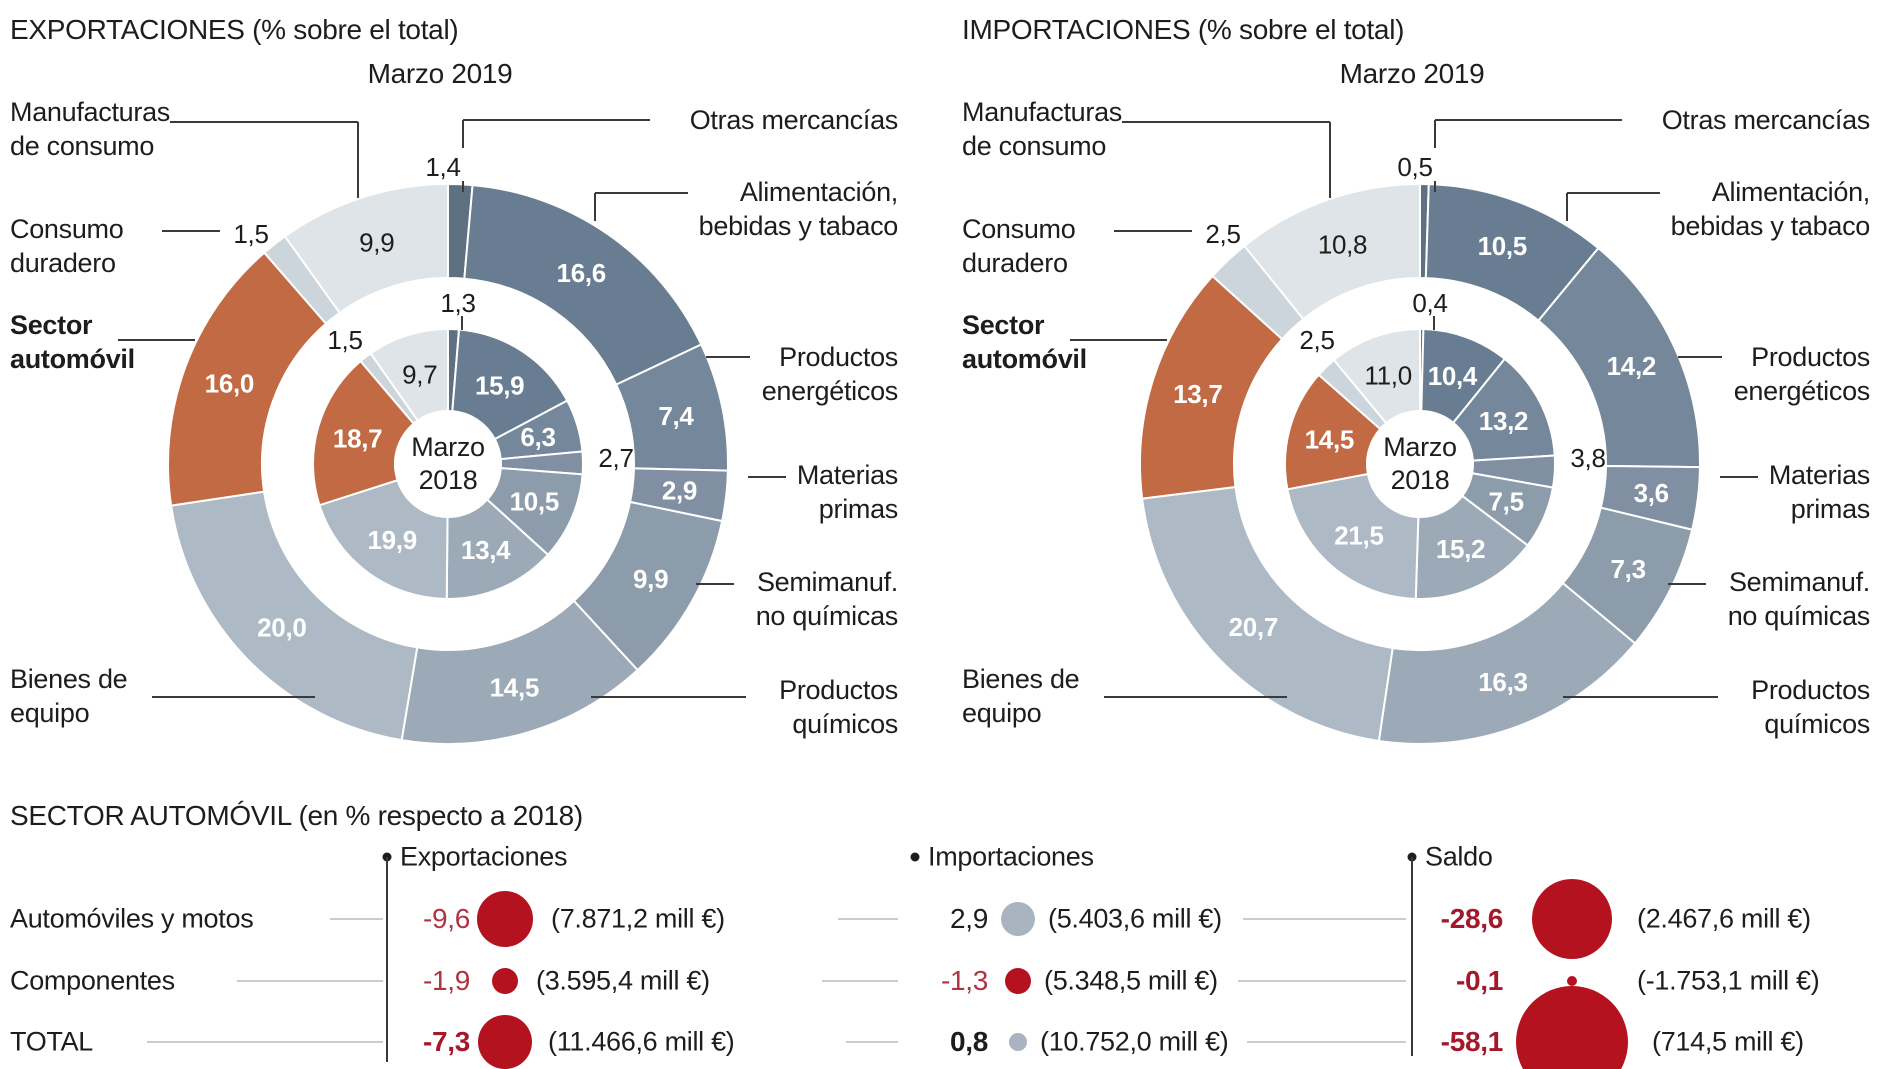 This screenshot has width=1900, height=1069. Describe the element at coordinates (968, 1041) in the screenshot. I see `value-importaciones-total: 0,8` at that location.